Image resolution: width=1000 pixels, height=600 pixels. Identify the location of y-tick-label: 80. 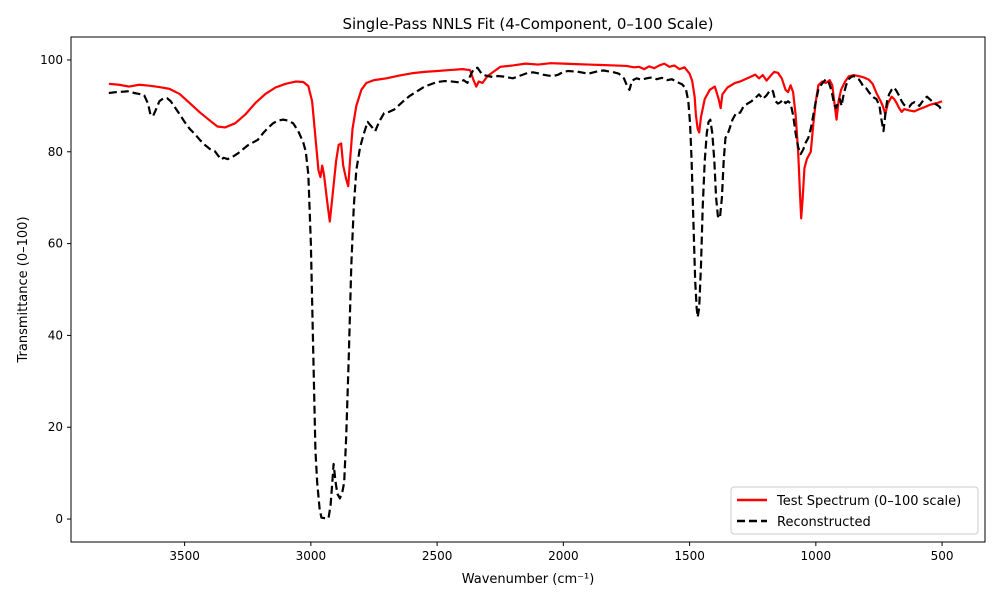
(55, 152).